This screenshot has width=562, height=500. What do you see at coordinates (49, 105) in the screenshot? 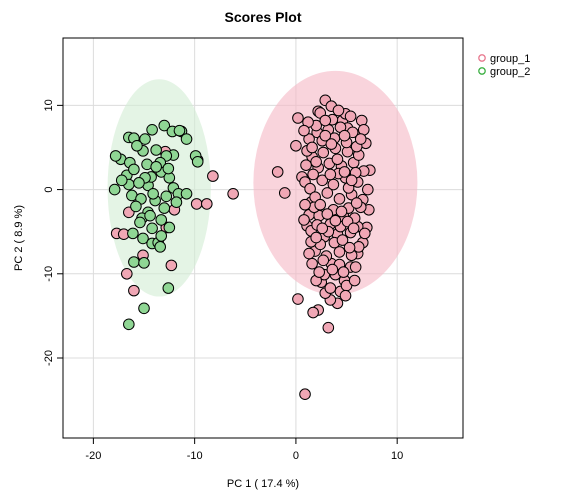
I see `y-tick-label: 10` at bounding box center [49, 105].